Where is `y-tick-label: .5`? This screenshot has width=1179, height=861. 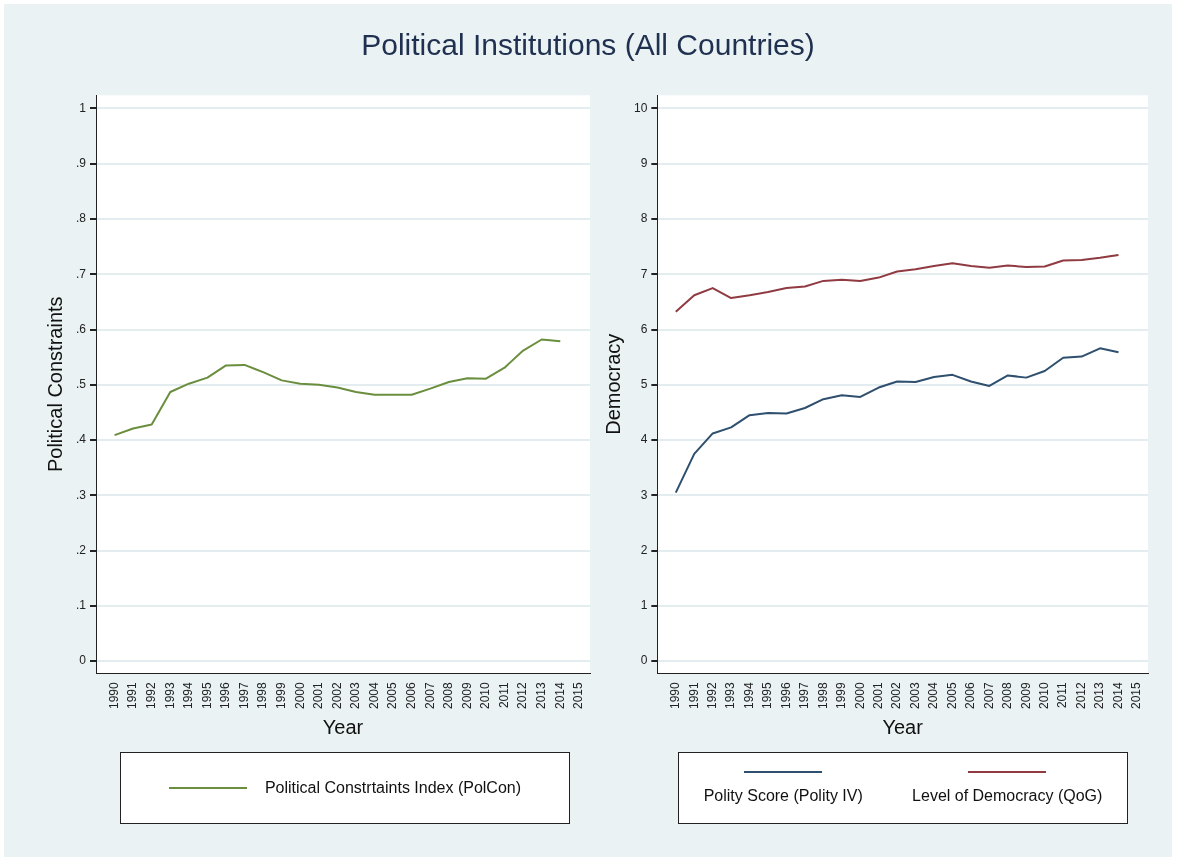 y-tick-label: .5 is located at coordinates (81, 384).